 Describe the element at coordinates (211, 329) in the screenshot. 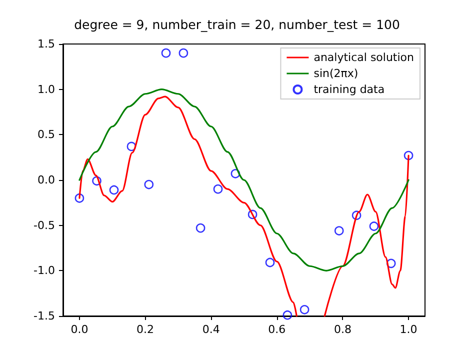

I see `x-tick-label: 0.4` at that location.